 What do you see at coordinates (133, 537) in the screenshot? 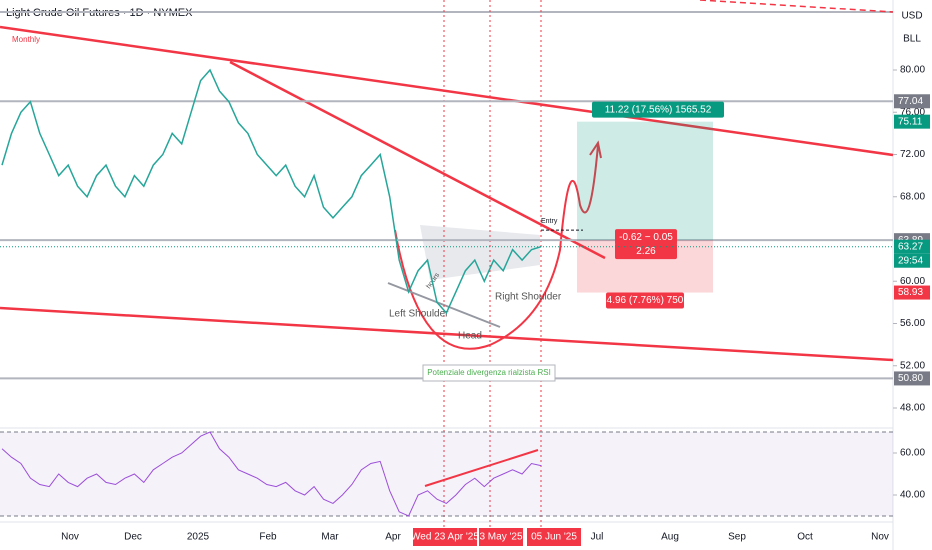
I see `x-tick-label: Dec` at bounding box center [133, 537].